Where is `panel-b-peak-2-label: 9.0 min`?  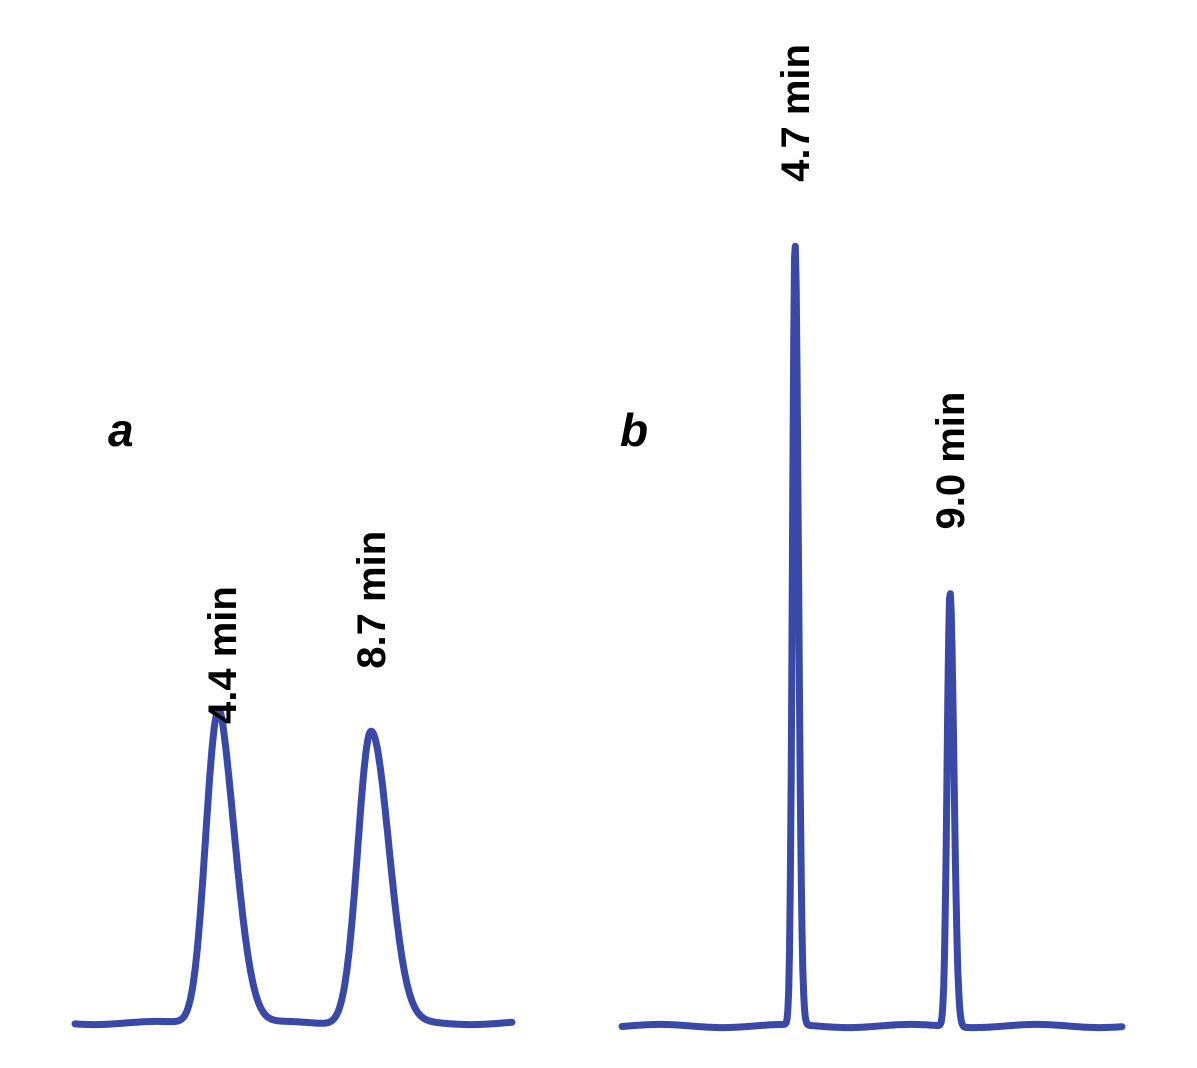 panel-b-peak-2-label: 9.0 min is located at coordinates (951, 461).